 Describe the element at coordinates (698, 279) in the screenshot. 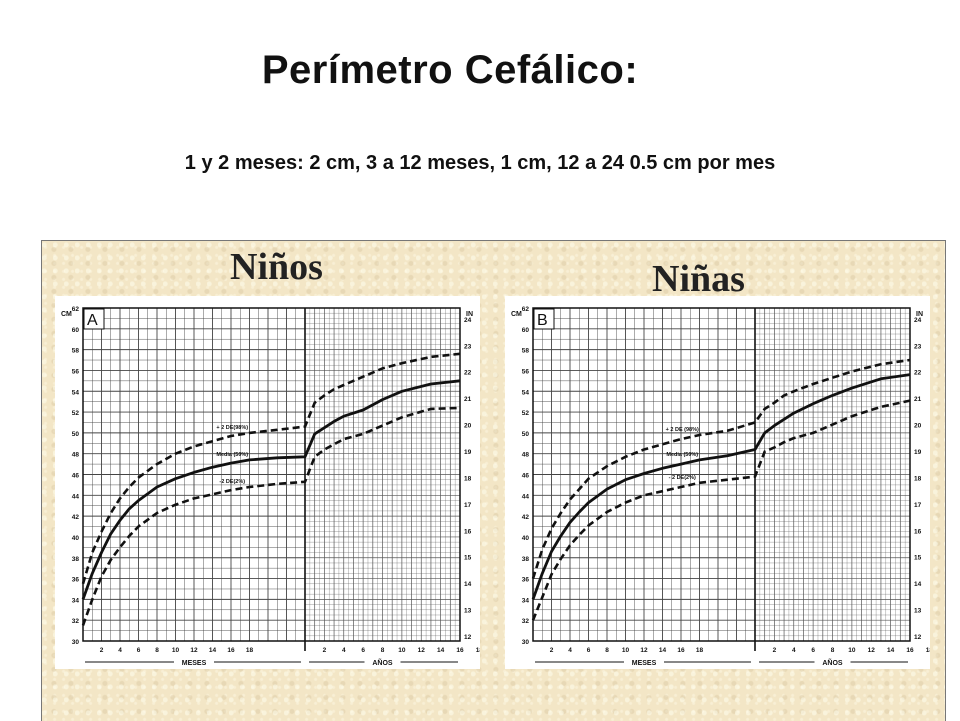

I see `chart-title-ninas: Niñas` at that location.